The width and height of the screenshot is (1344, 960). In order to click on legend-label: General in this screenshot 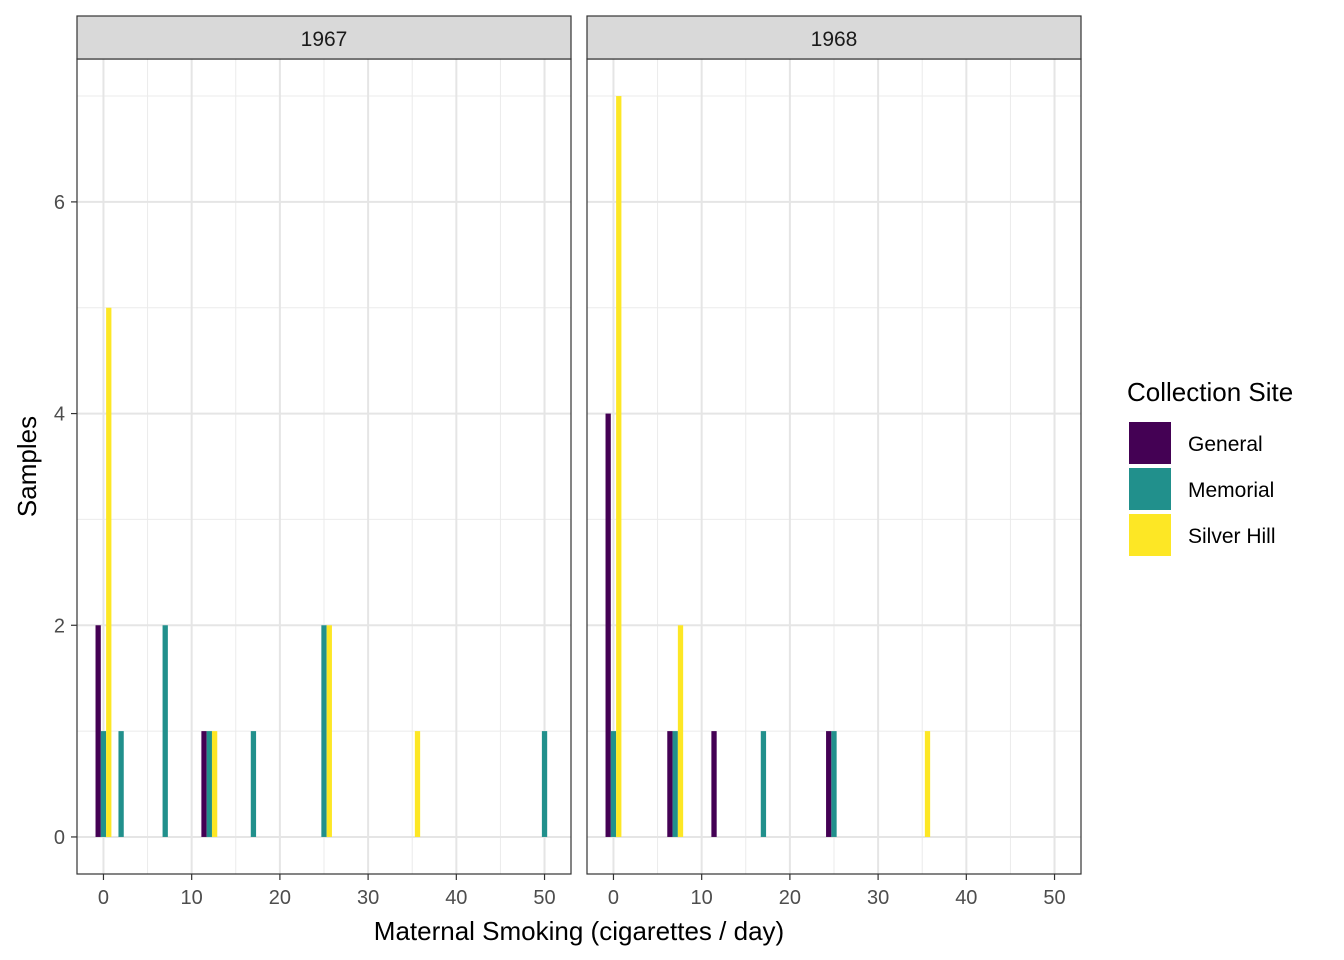, I will do `click(1225, 444)`.